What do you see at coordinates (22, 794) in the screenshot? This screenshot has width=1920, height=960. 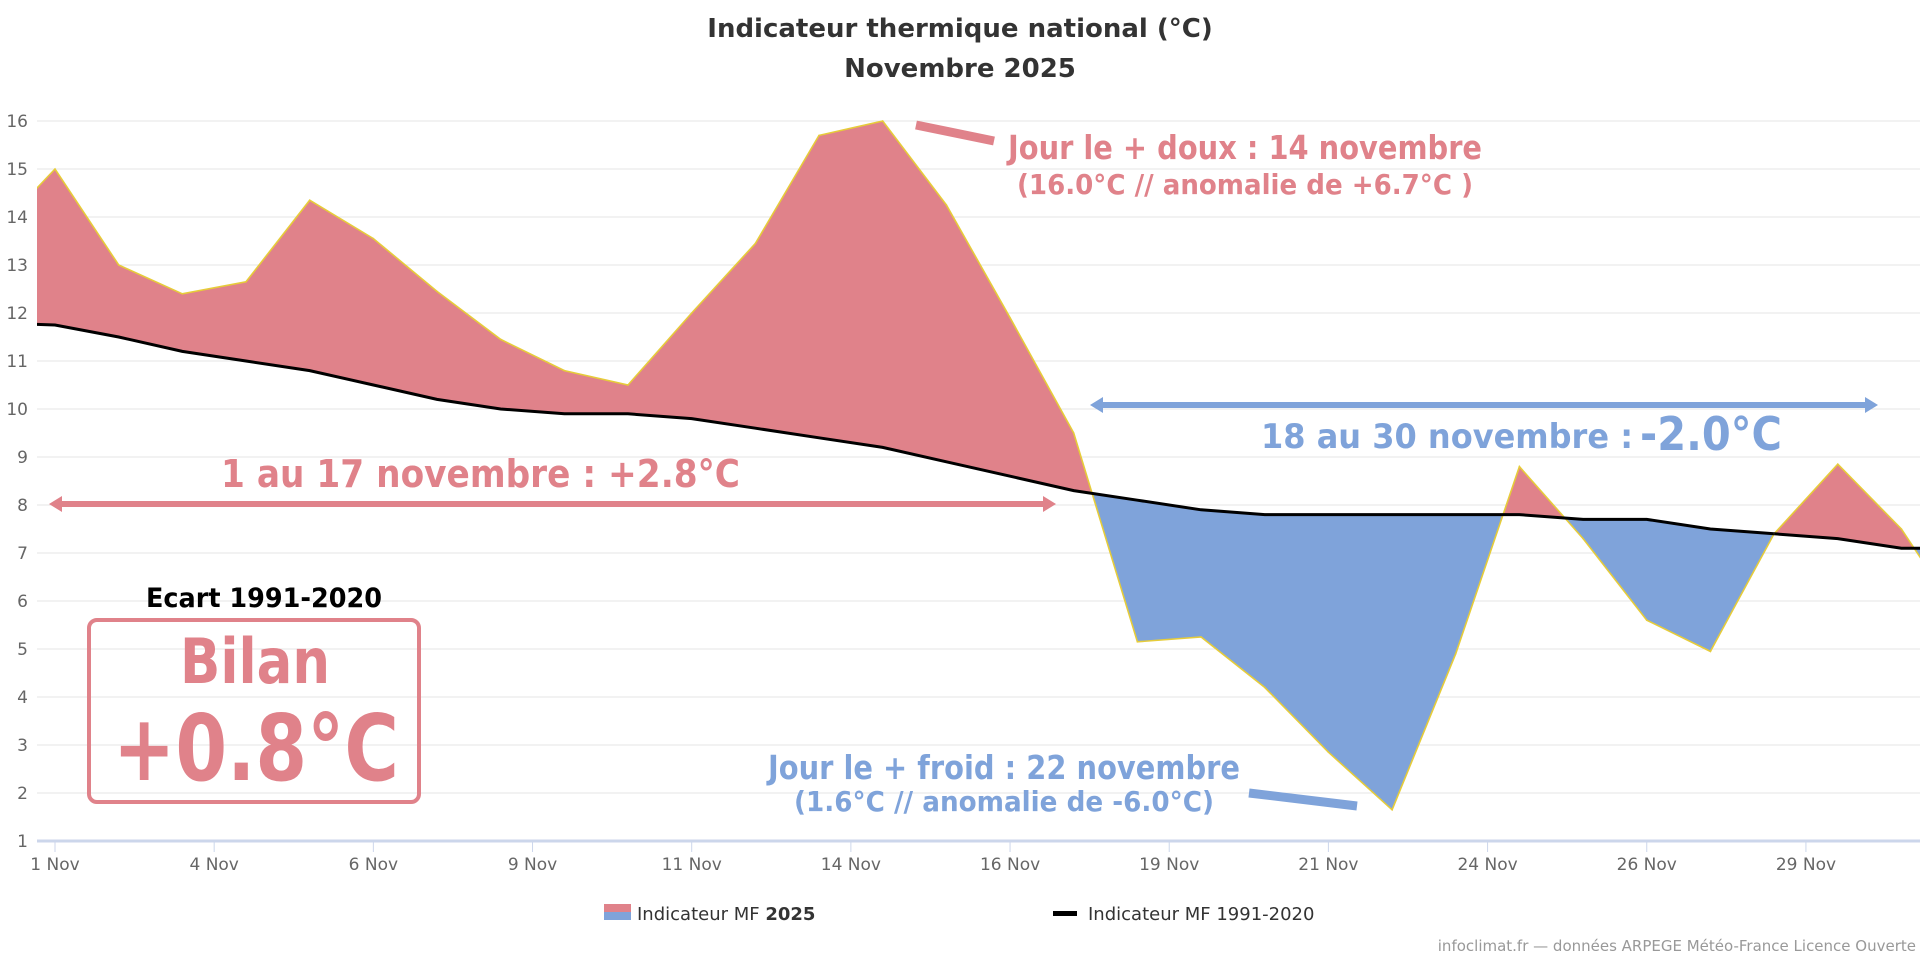 I see `y-tick-label: 2` at bounding box center [22, 794].